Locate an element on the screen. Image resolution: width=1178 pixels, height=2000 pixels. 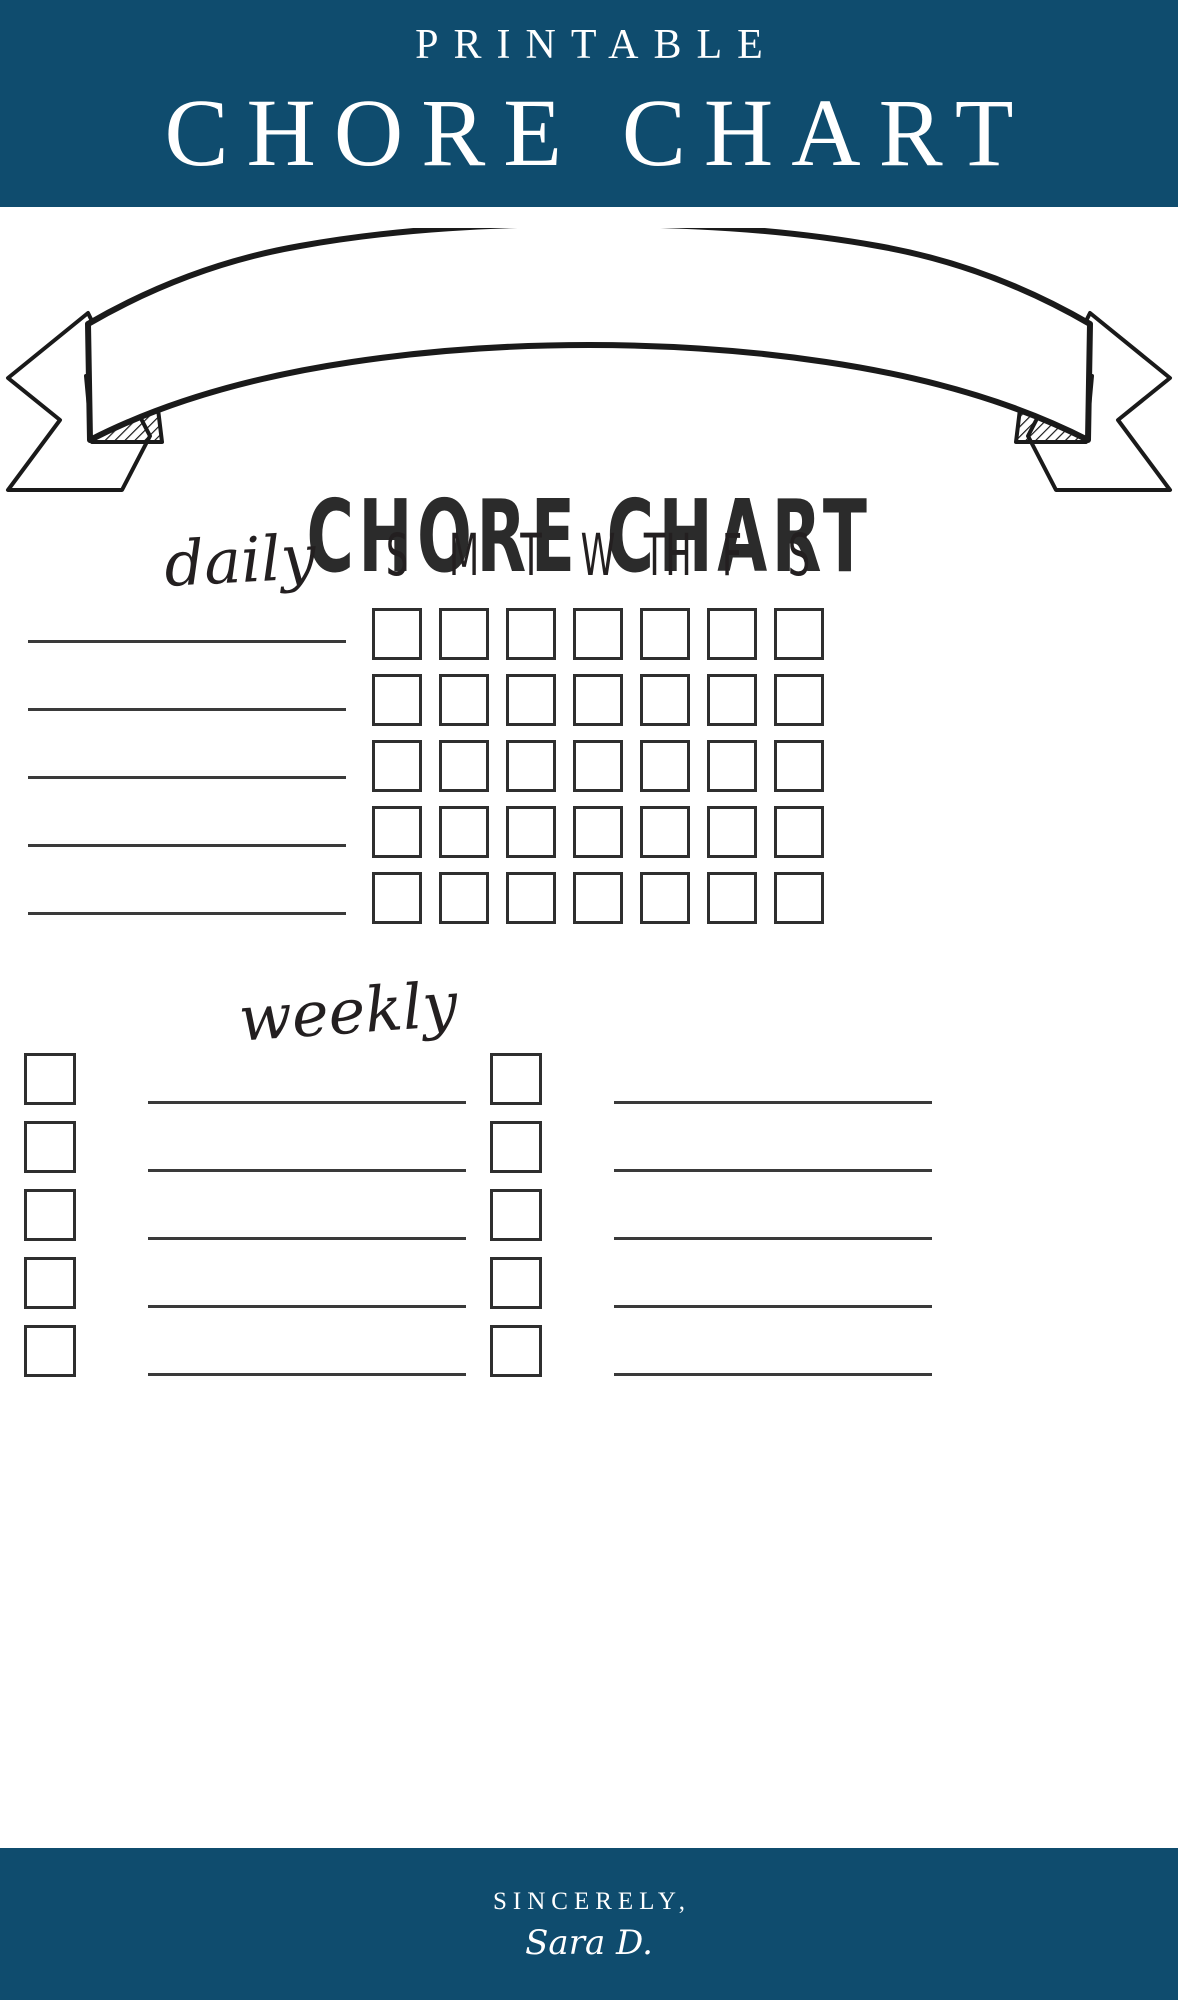
banner-title-text: CHORE CHART is located at coordinates (589, 538).